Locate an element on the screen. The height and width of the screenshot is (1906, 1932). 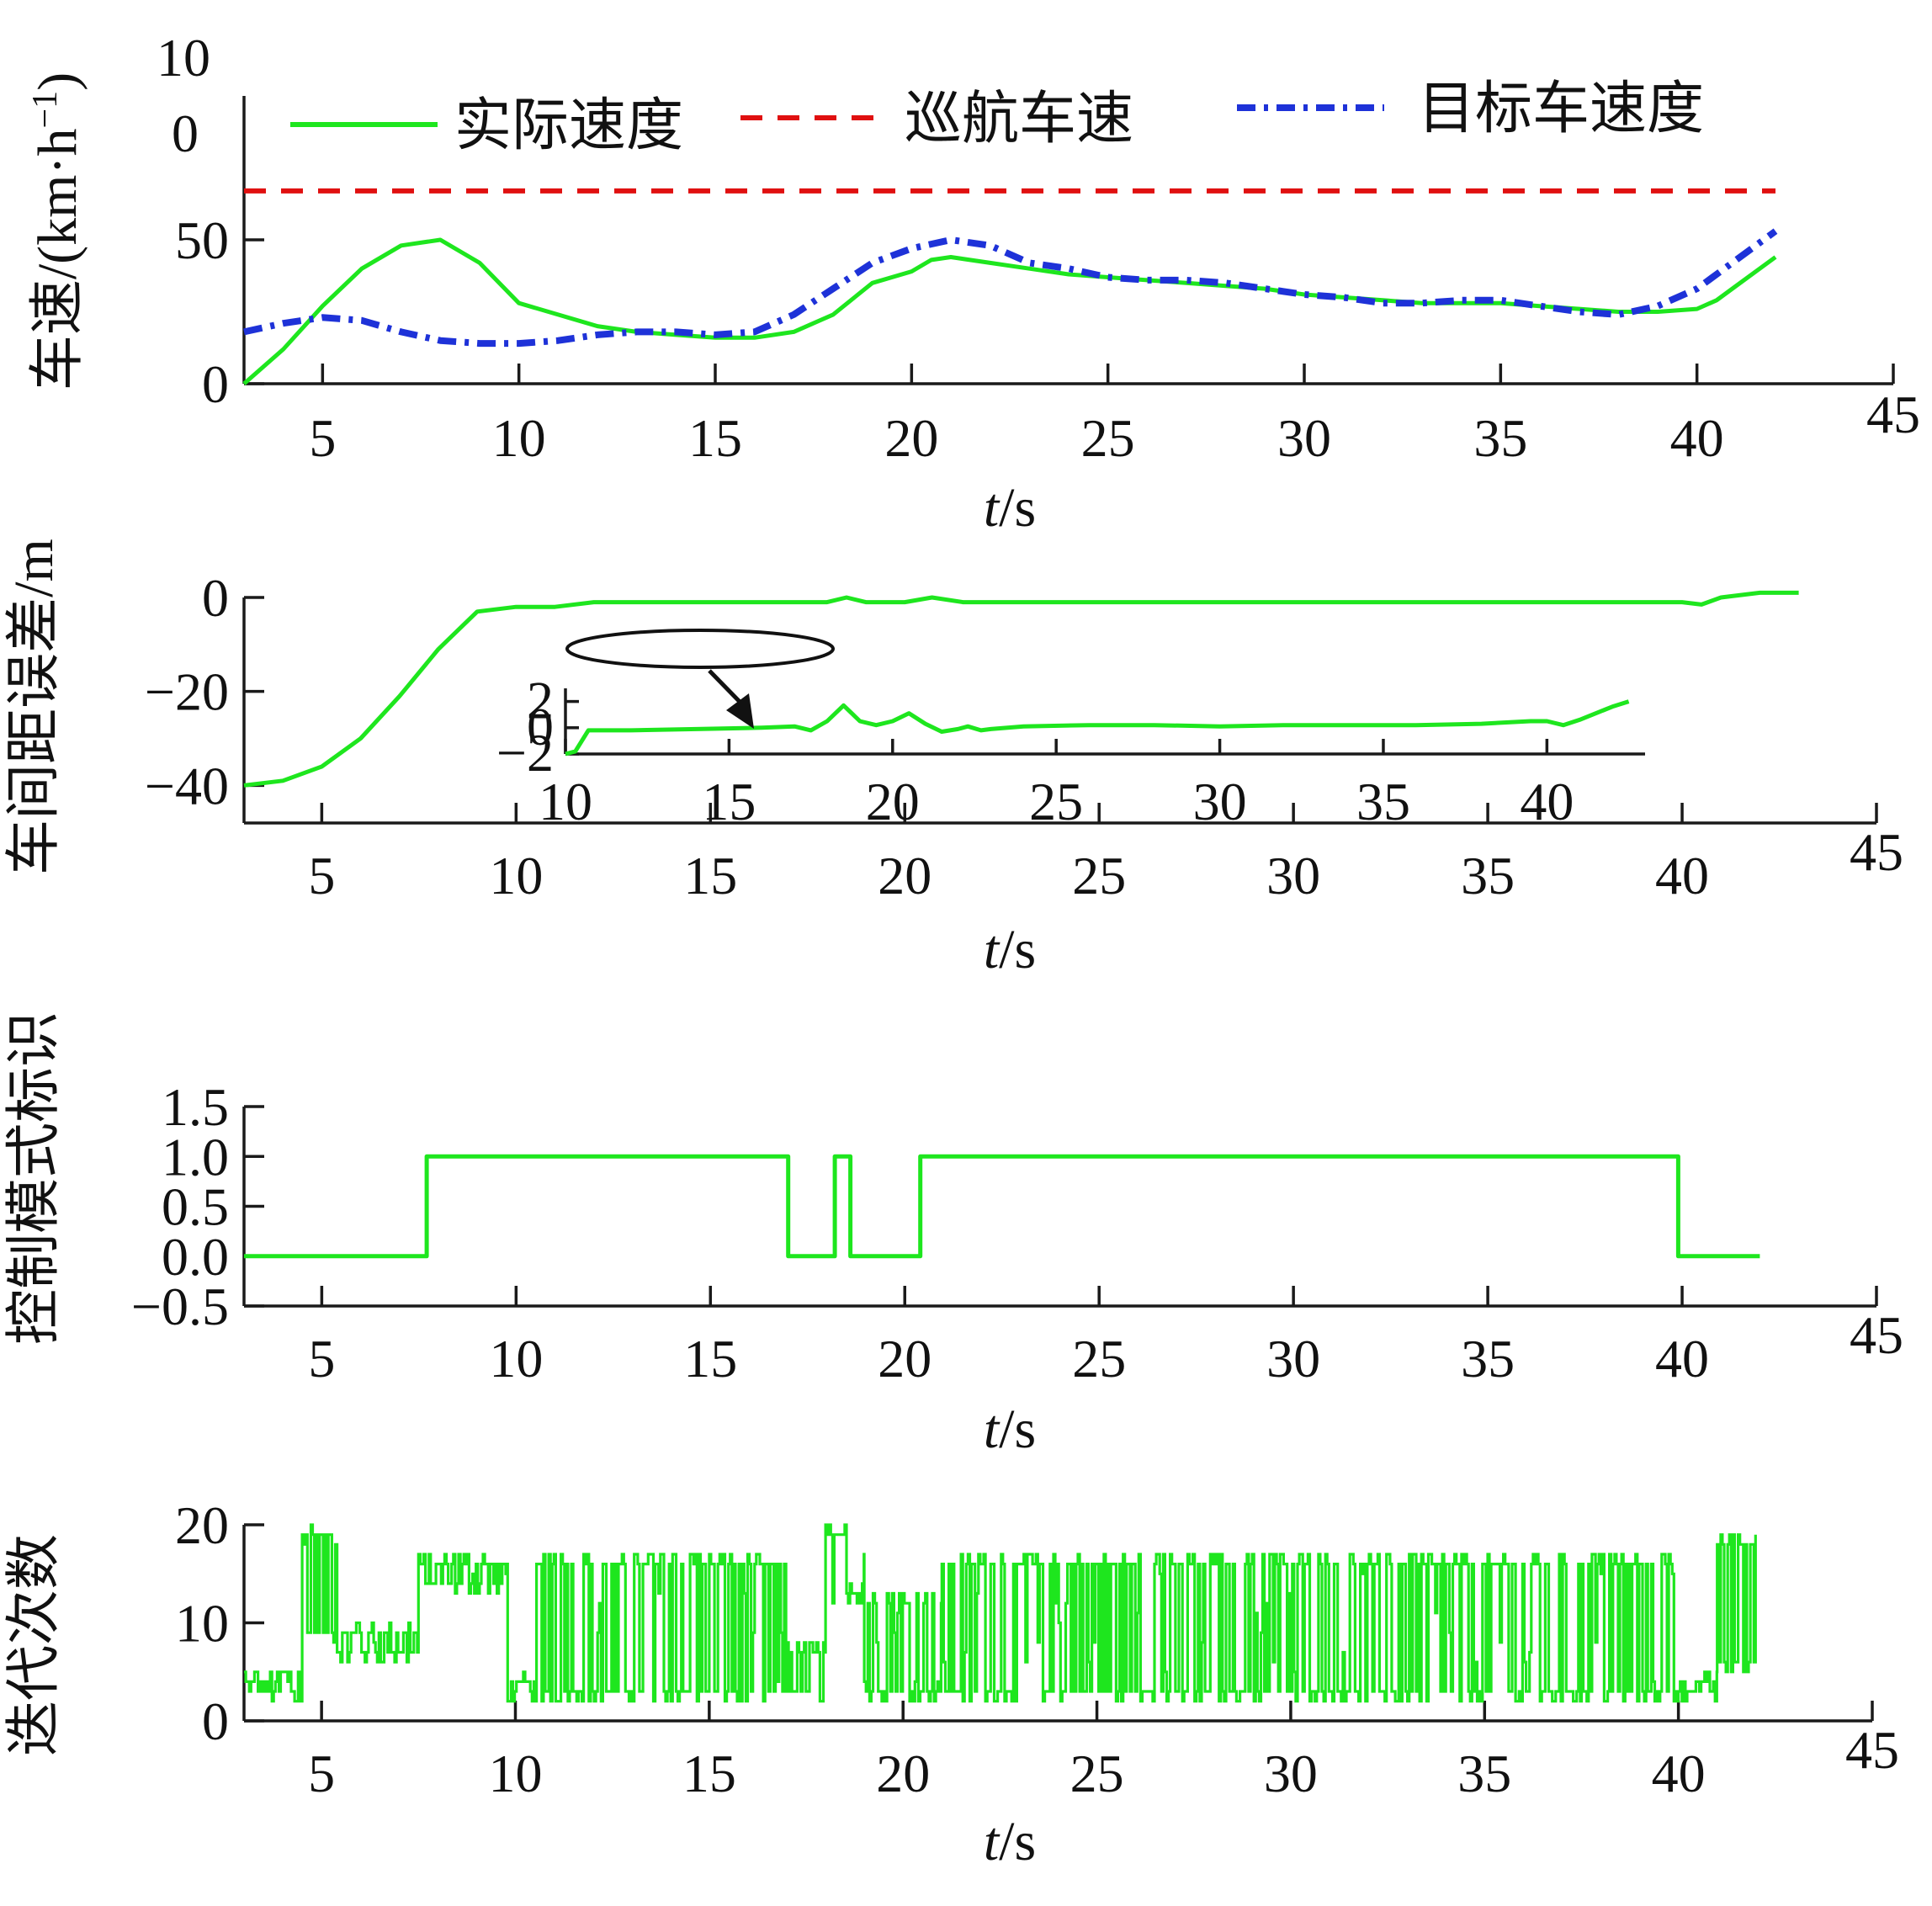
y-tick-label: −0.5 is located at coordinates (180, 1306).